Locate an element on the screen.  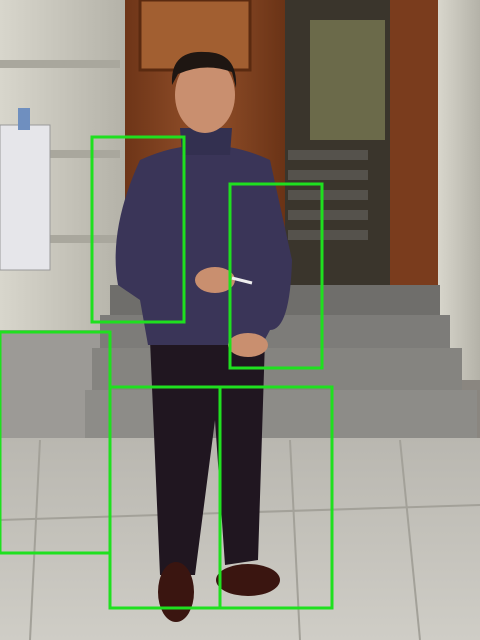
left-shoe is located at coordinates (176, 592).